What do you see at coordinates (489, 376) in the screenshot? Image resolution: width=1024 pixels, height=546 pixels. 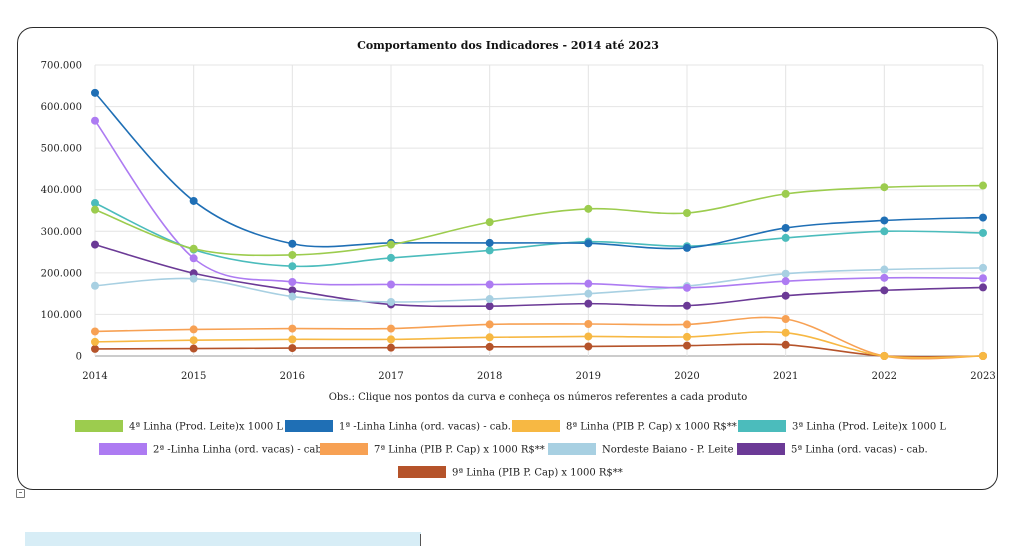 I see `x-tick-label: 2018` at bounding box center [489, 376].